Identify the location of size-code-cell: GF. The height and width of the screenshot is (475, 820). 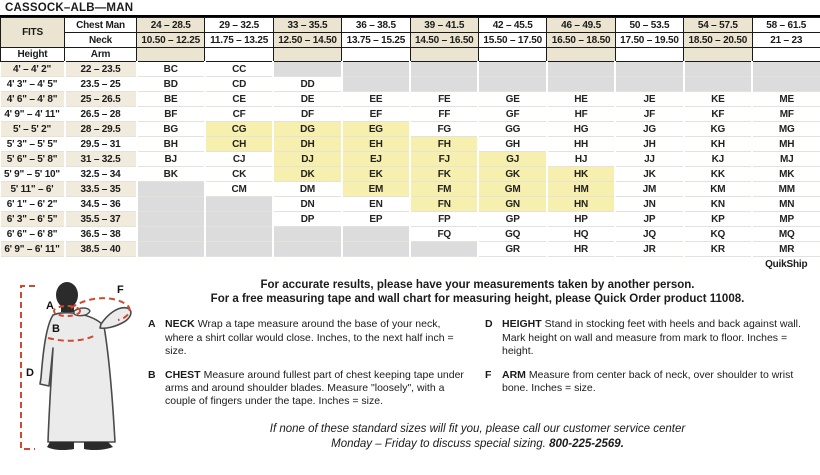
(512, 114).